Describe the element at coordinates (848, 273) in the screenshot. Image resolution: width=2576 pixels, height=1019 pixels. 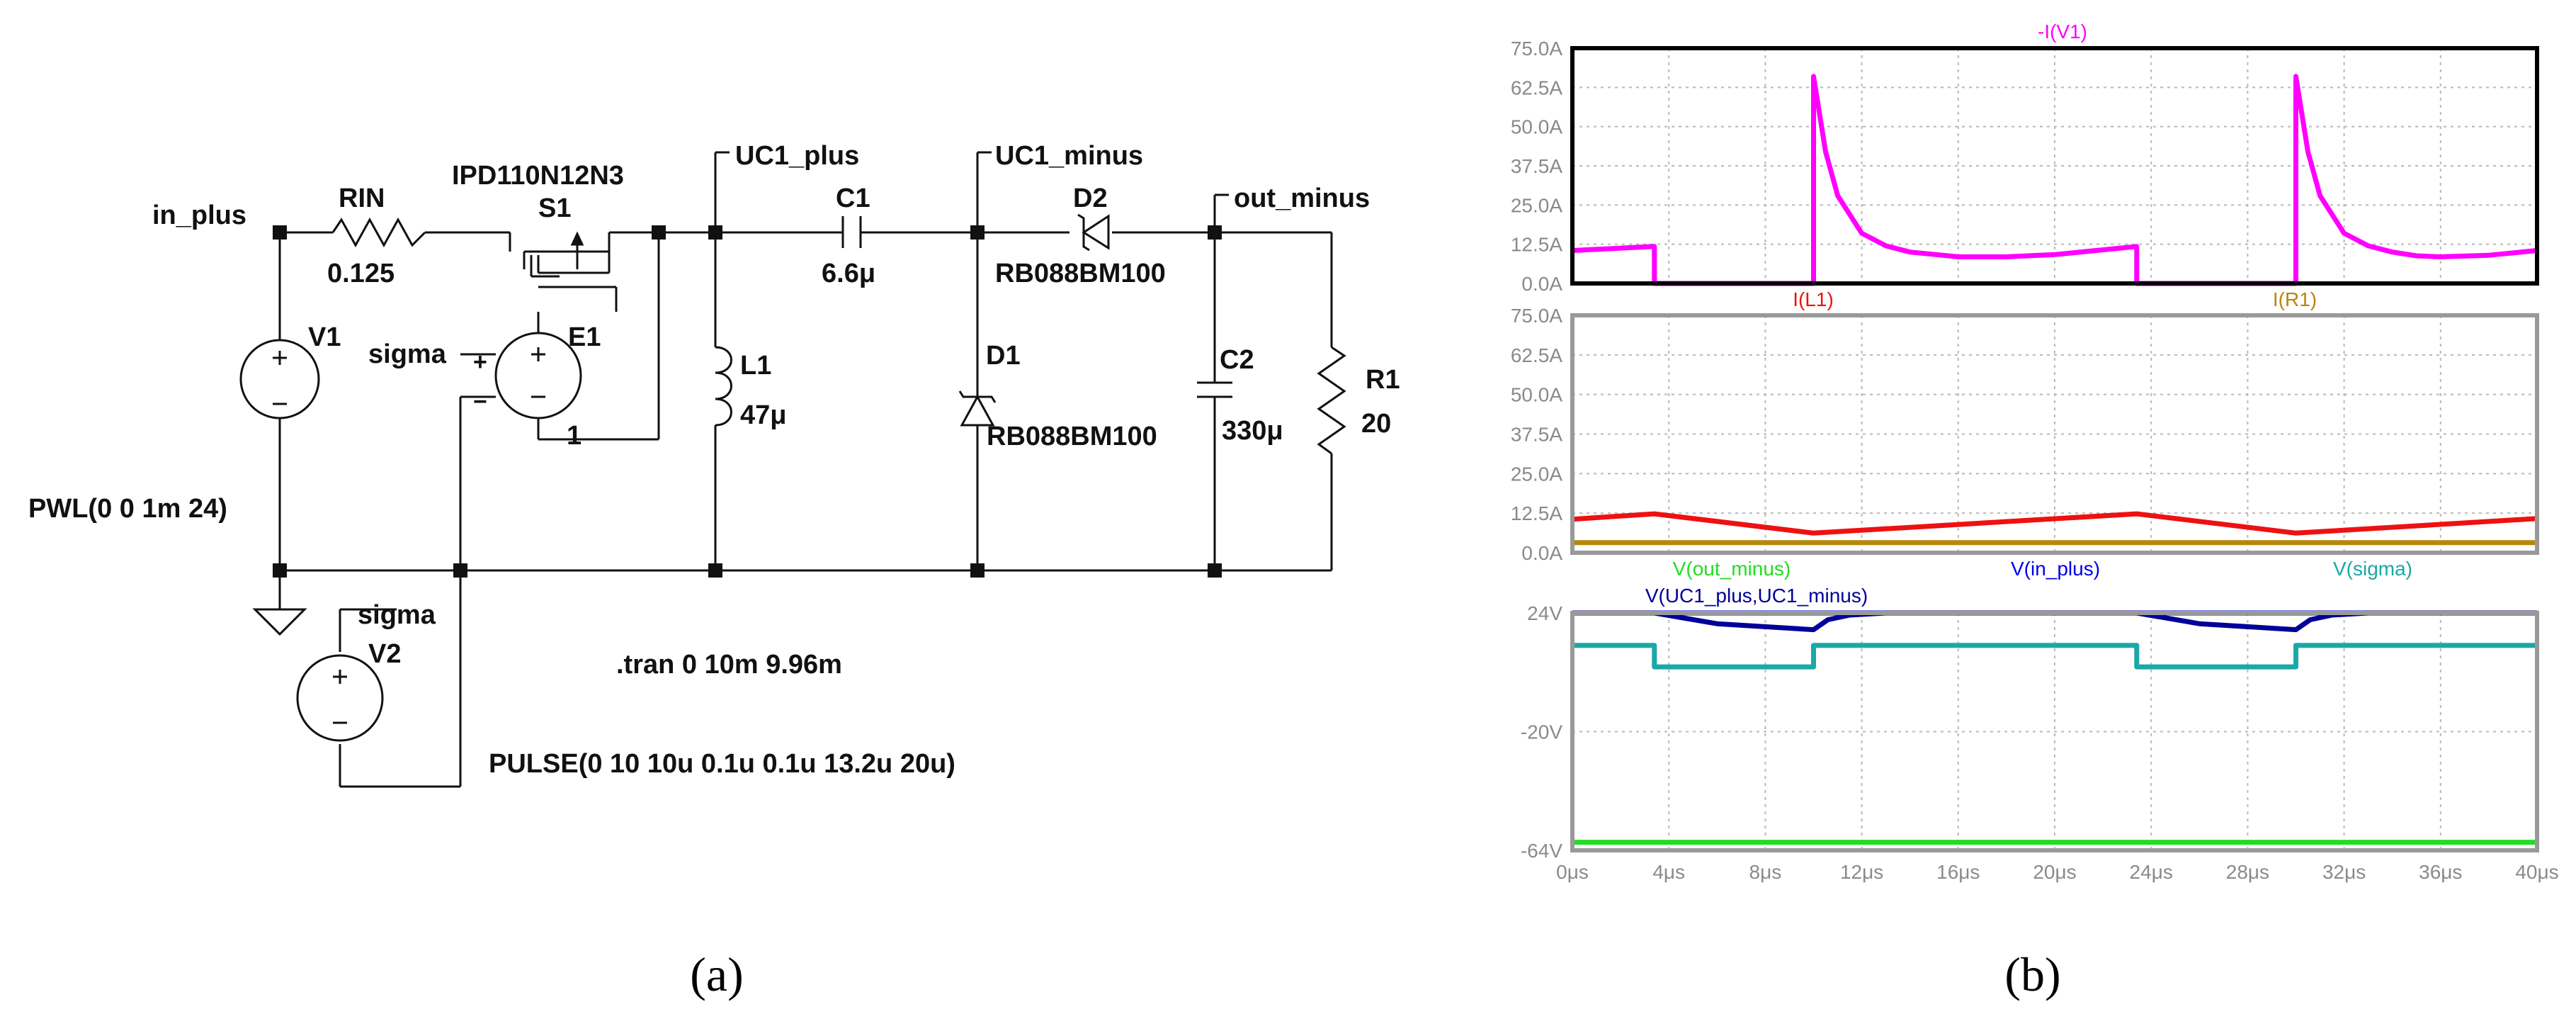
I see `c1-value: 6.6μ` at that location.